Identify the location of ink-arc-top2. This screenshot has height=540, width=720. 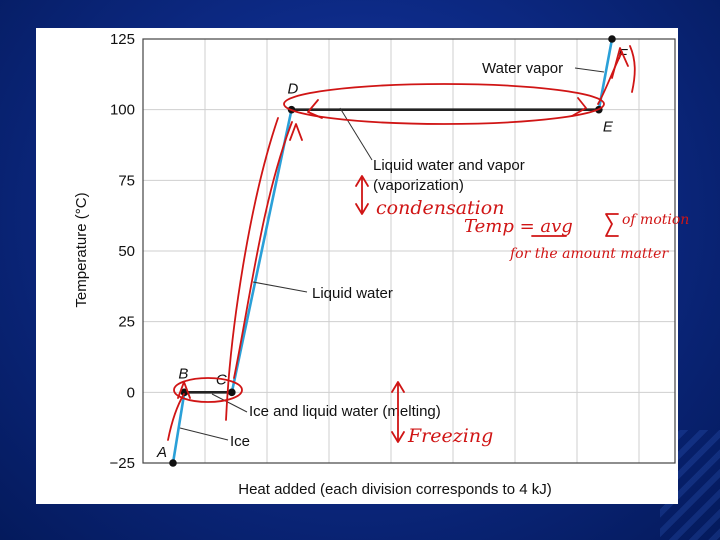
(632, 69).